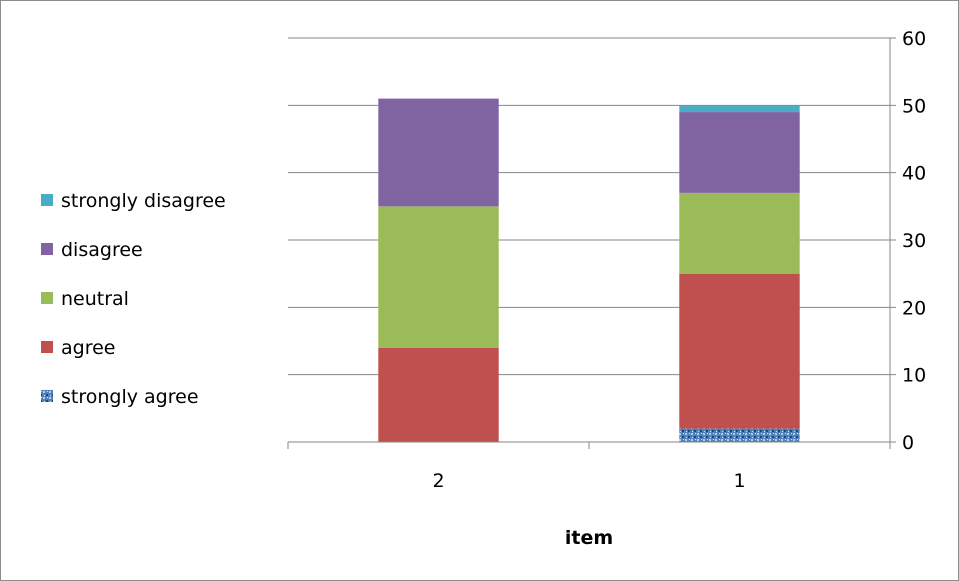  I want to click on y-tick-label: 20, so click(914, 308).